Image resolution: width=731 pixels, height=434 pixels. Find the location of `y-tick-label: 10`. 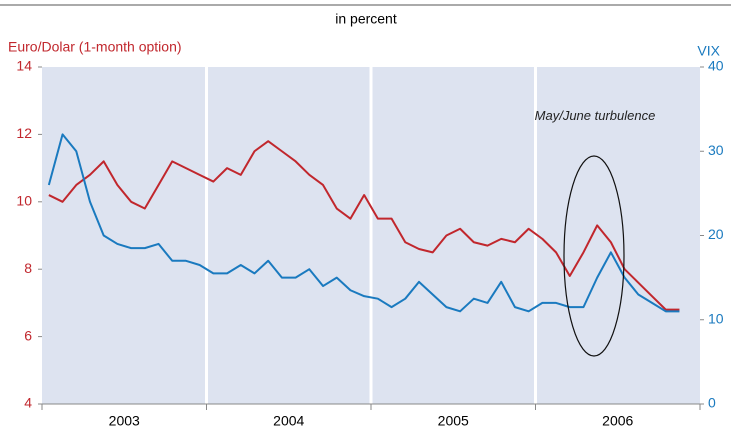

y-tick-label: 10 is located at coordinates (24, 201).